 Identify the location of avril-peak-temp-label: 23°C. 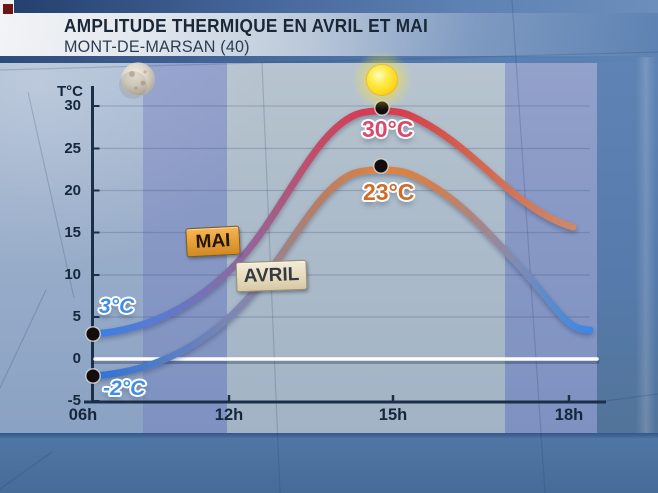
(389, 192).